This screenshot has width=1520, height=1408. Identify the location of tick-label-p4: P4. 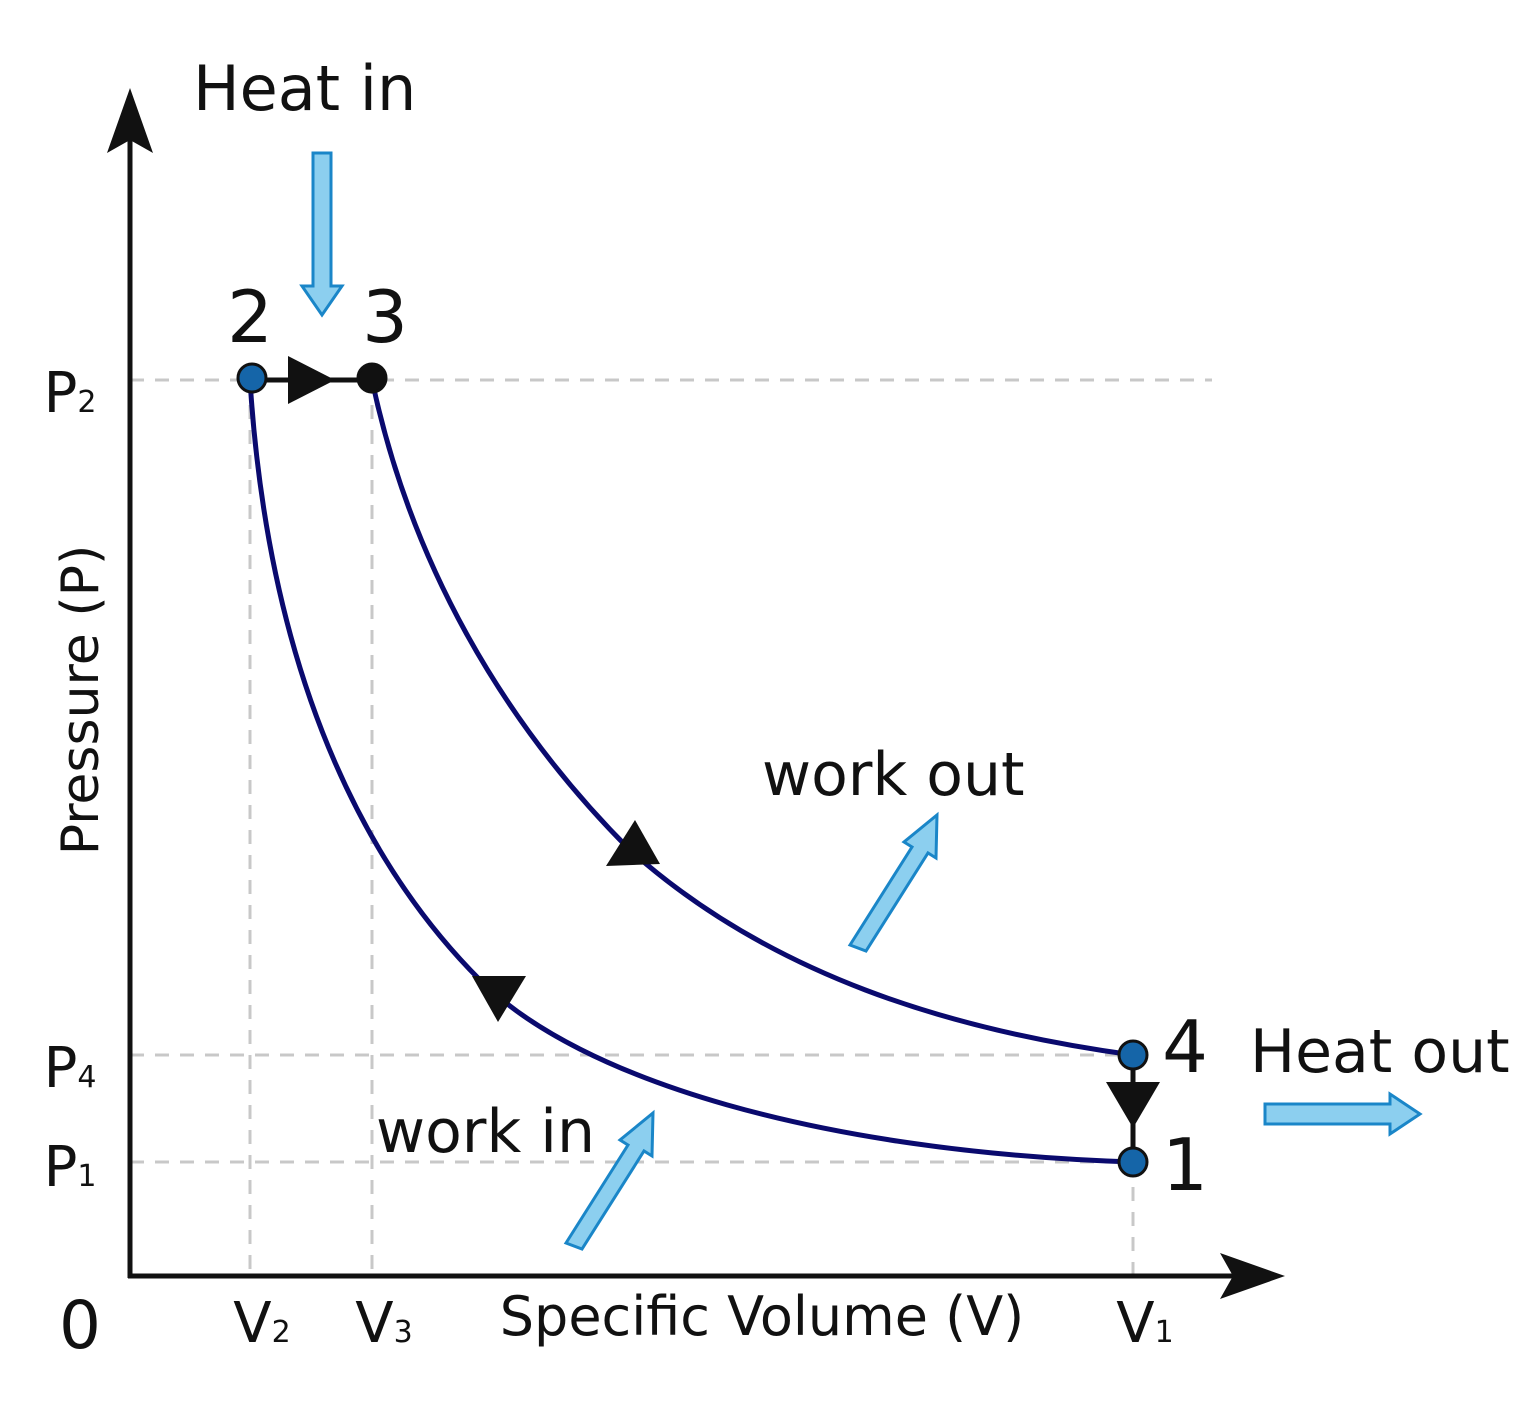
(70, 1068).